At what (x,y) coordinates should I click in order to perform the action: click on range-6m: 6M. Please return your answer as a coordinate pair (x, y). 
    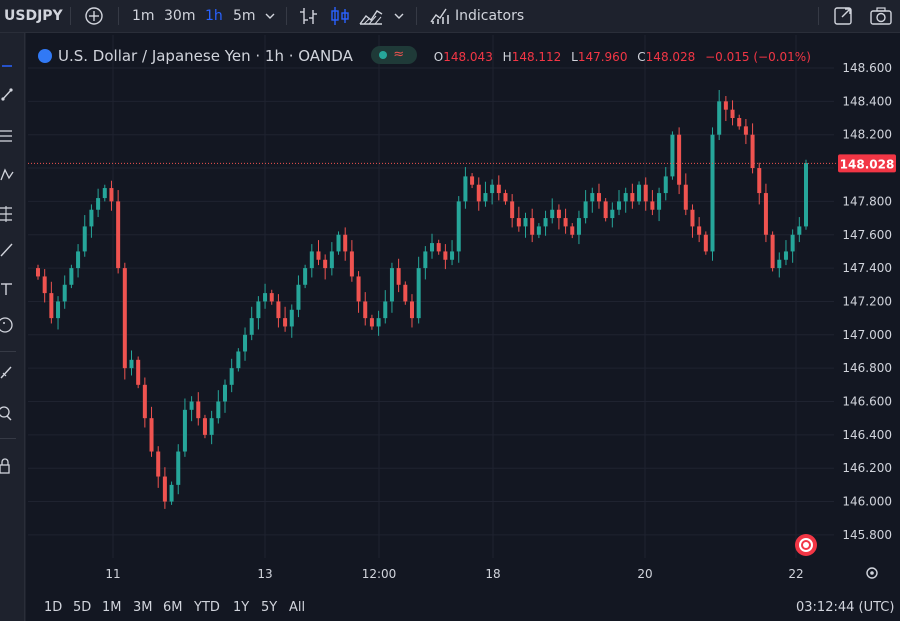
    Looking at the image, I should click on (173, 607).